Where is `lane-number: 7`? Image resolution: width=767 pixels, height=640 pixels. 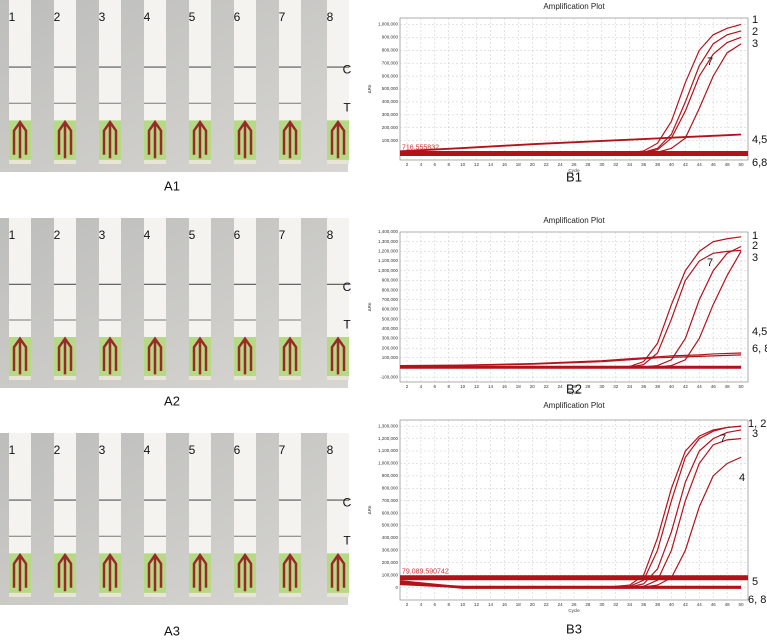 lane-number: 7 is located at coordinates (282, 235).